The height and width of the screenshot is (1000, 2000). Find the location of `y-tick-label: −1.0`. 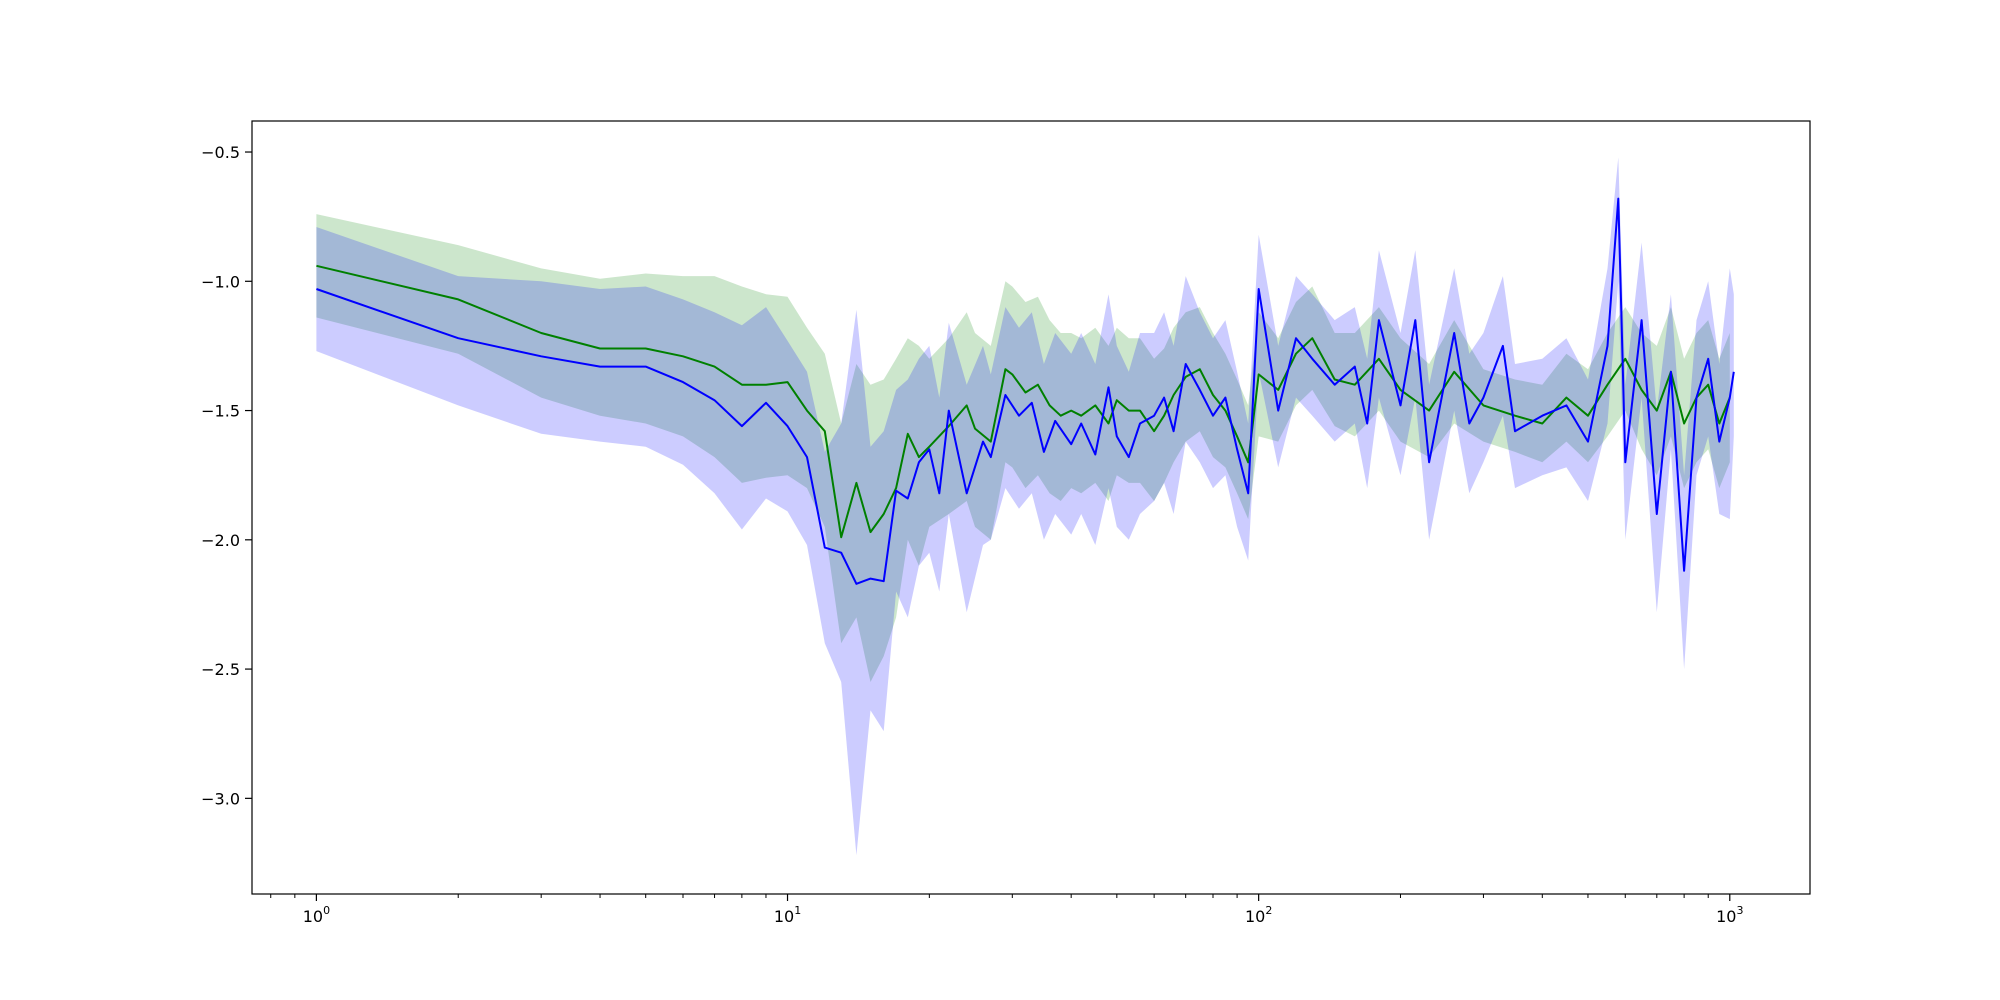

y-tick-label: −1.0 is located at coordinates (220, 281).